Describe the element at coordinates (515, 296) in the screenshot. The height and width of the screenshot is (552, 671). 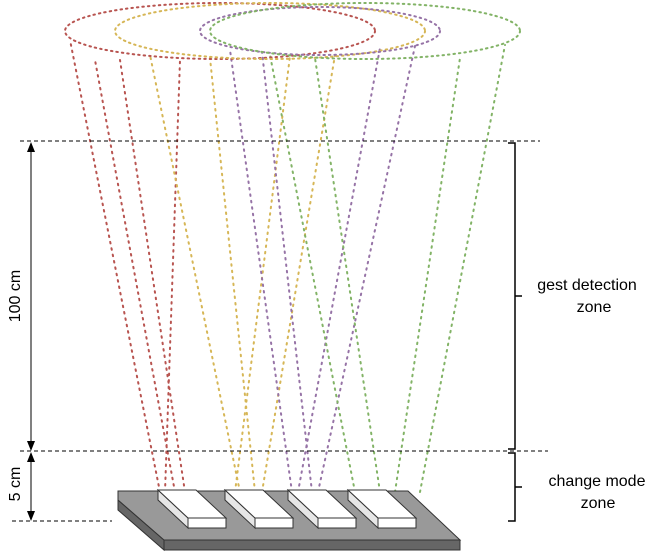
I see `gesture-zone-bracket` at that location.